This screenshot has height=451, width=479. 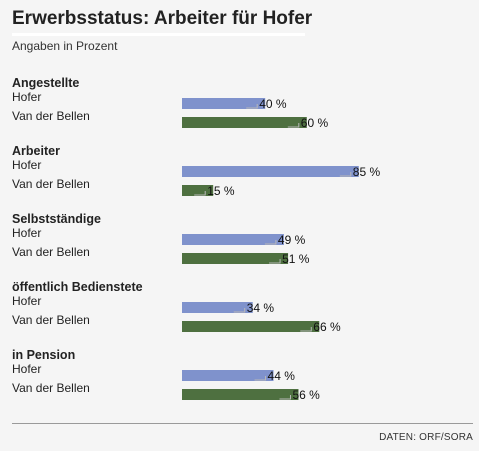 What do you see at coordinates (233, 239) in the screenshot?
I see `bar-selbststandige-hofer` at bounding box center [233, 239].